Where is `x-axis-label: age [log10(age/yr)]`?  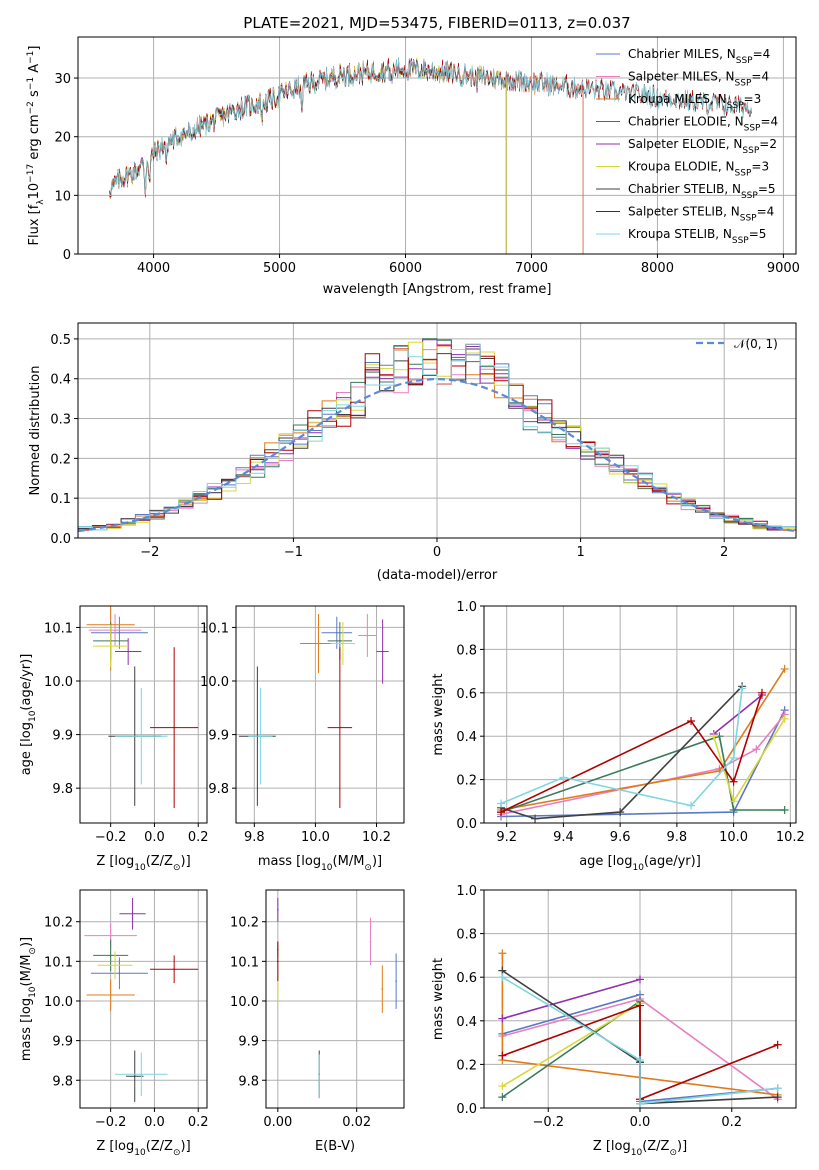 x-axis-label: age [log10(age/yr)] is located at coordinates (640, 863).